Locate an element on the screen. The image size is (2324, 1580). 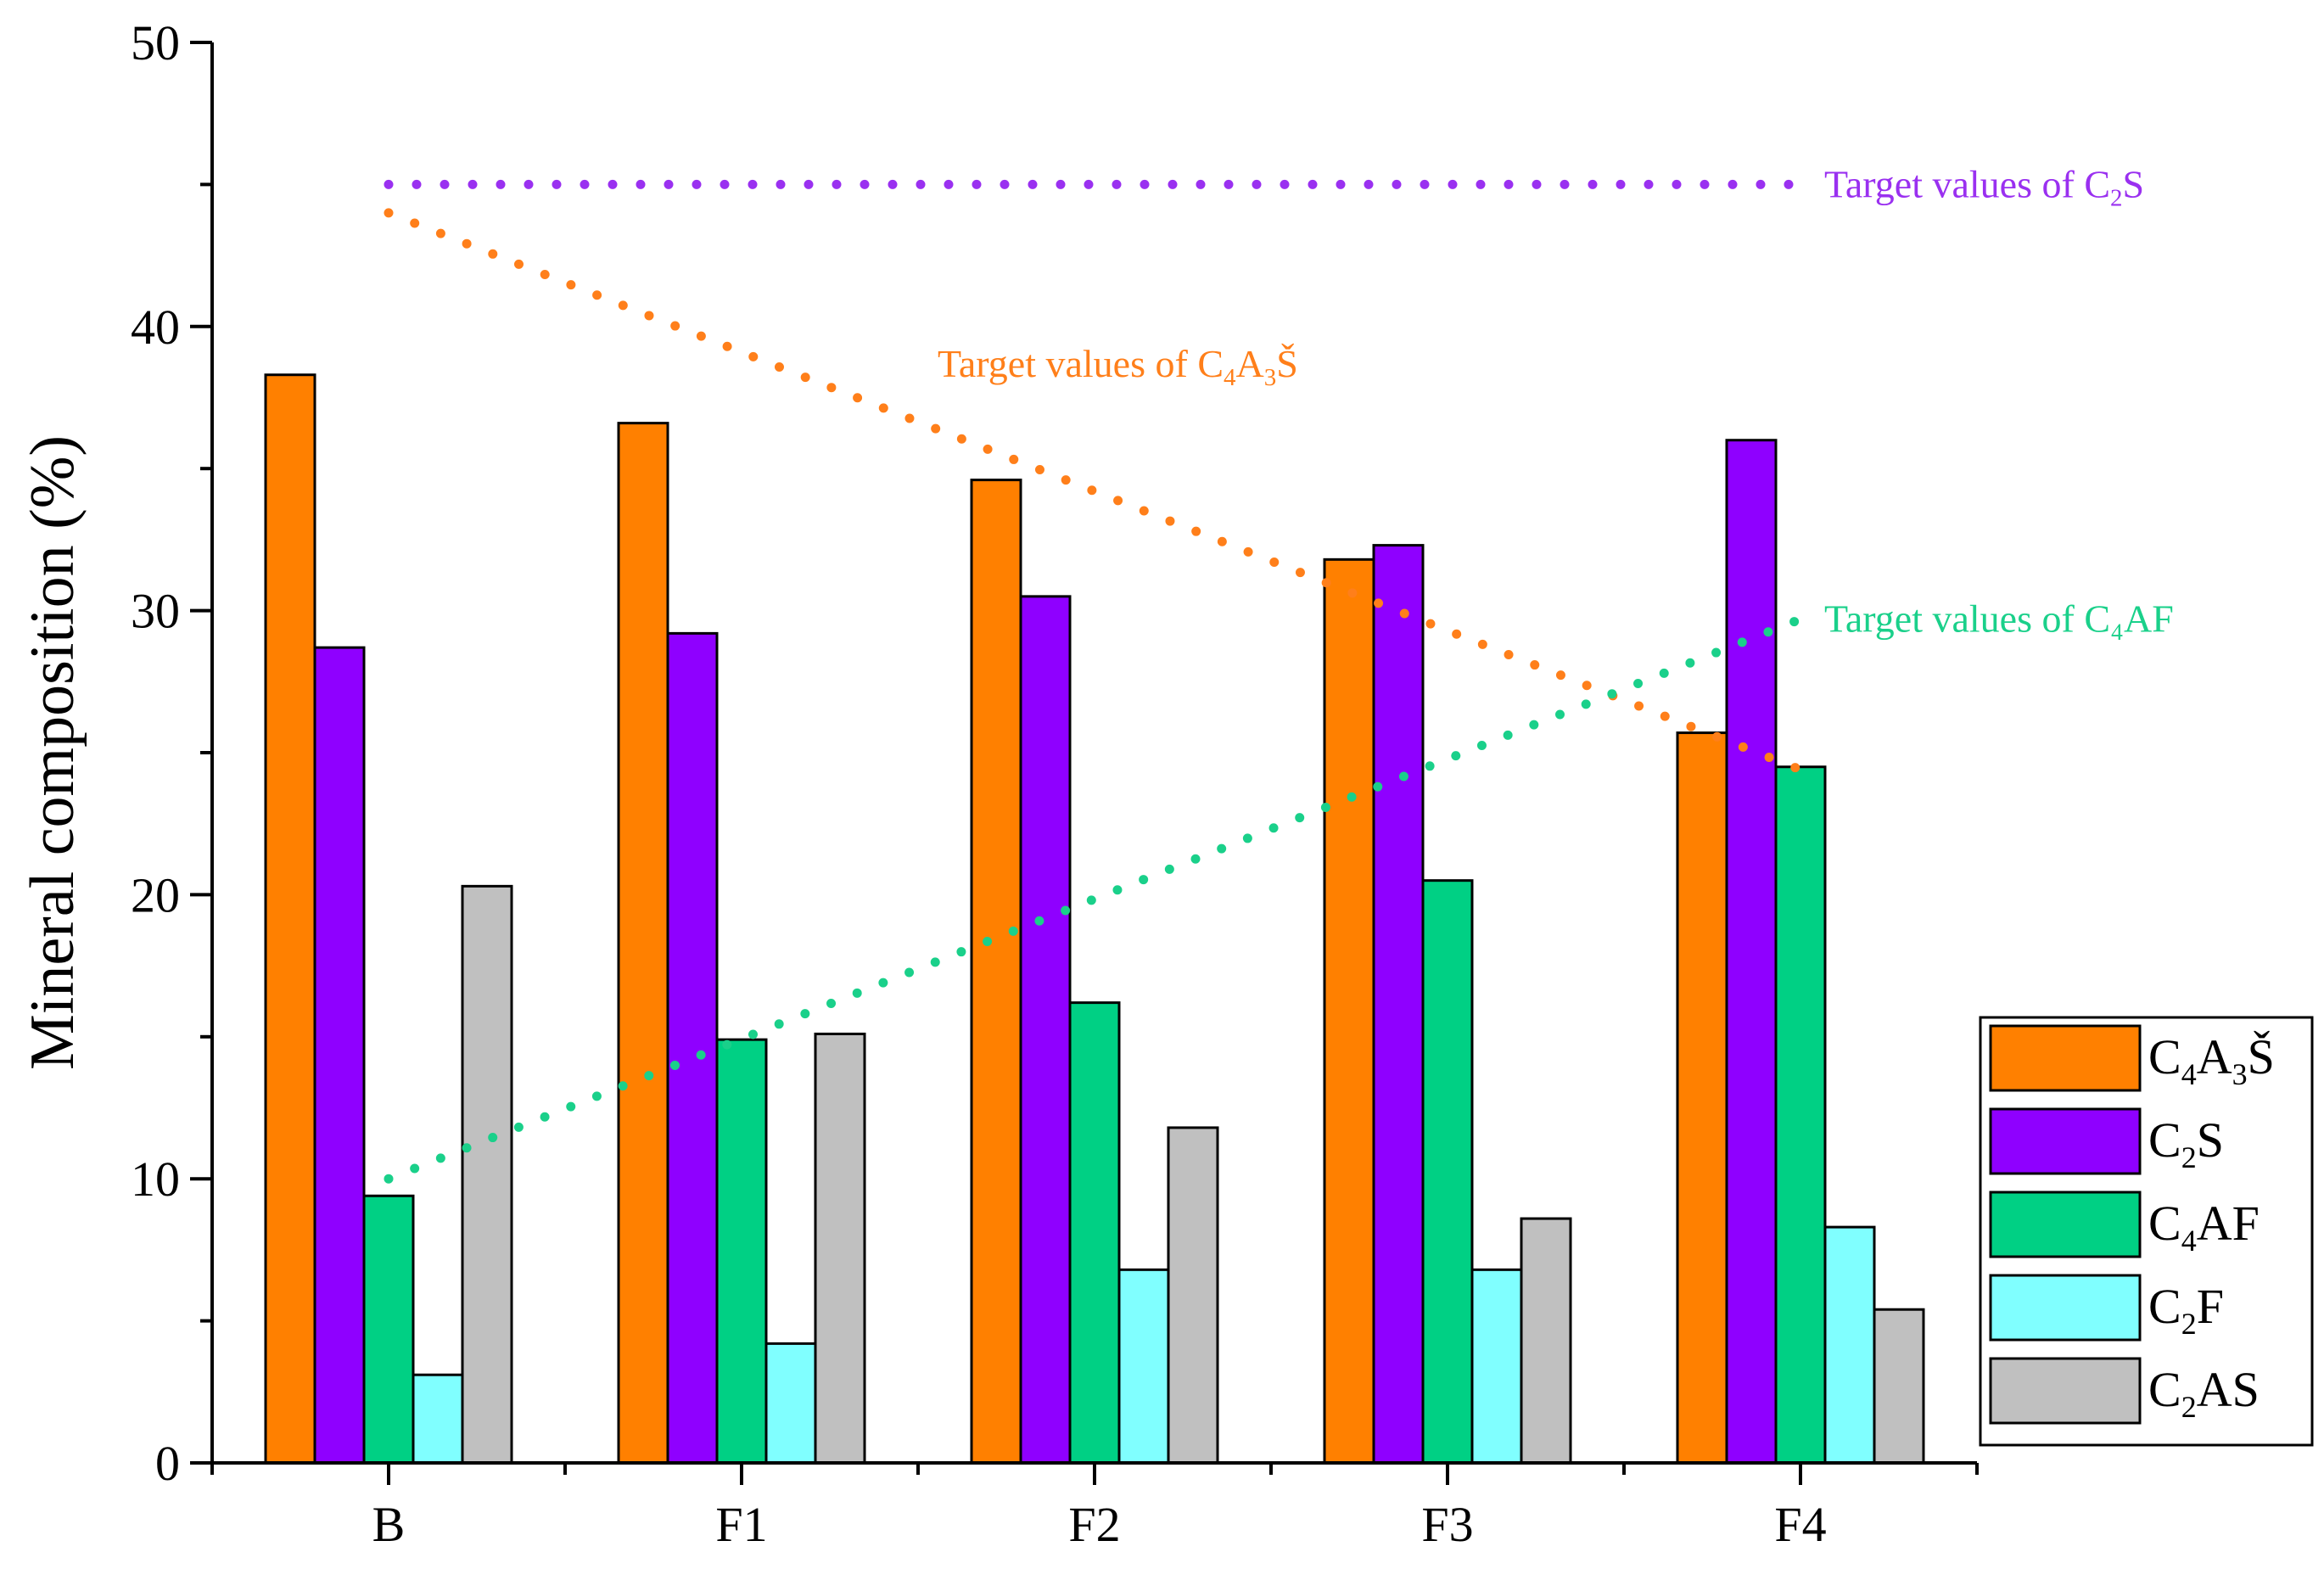
y-tick-label-20: 20 is located at coordinates (155, 894).